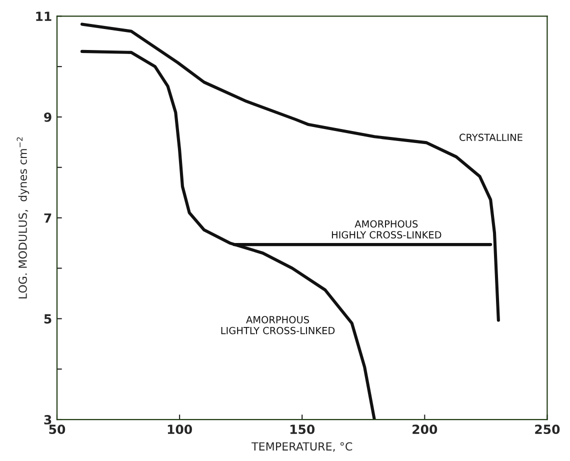 This screenshot has height=461, width=570. I want to click on x-tick-label: 50, so click(57, 429).